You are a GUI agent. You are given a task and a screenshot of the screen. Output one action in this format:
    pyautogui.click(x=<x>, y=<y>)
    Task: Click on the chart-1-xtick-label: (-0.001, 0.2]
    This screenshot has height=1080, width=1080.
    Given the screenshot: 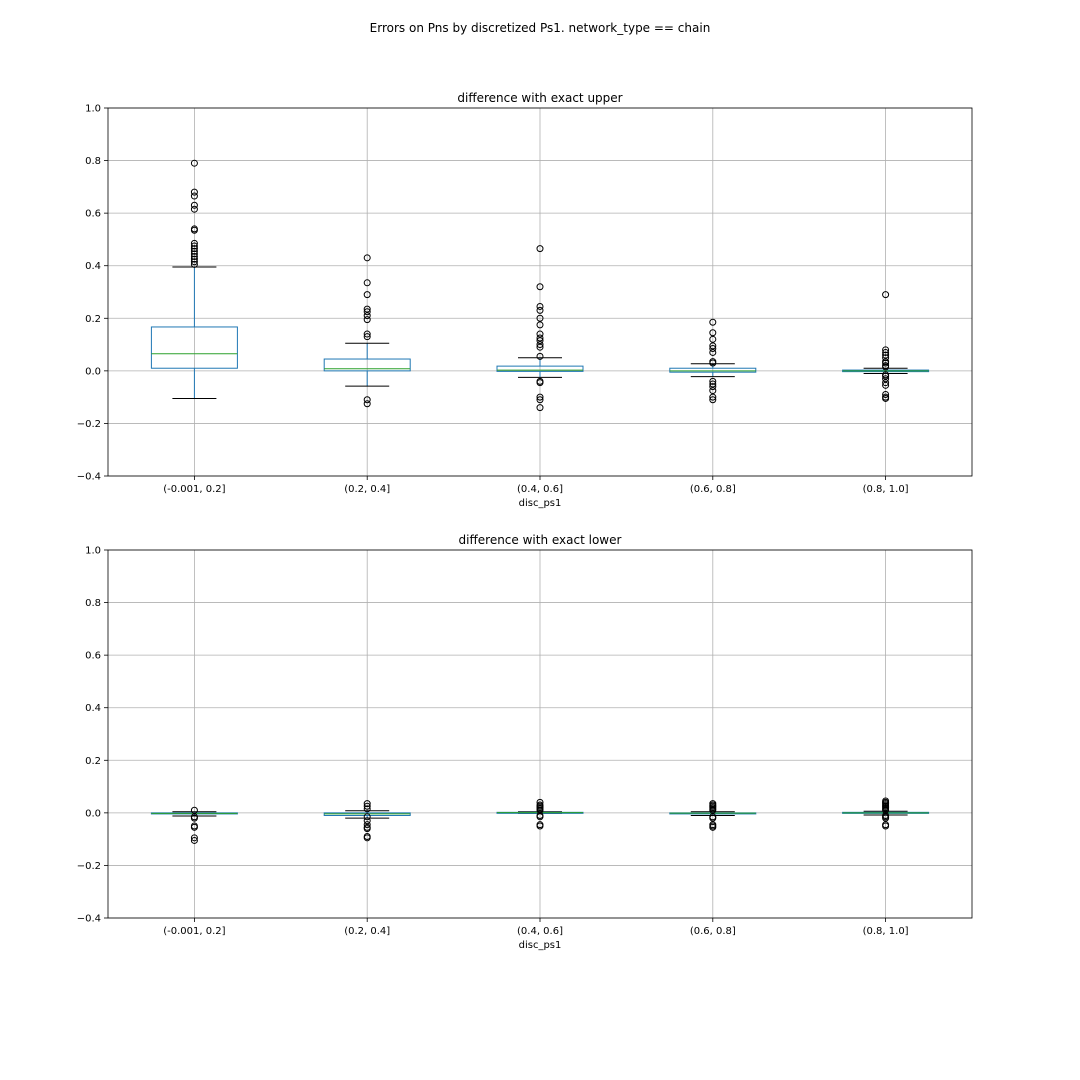 What is the action you would take?
    pyautogui.click(x=194, y=931)
    